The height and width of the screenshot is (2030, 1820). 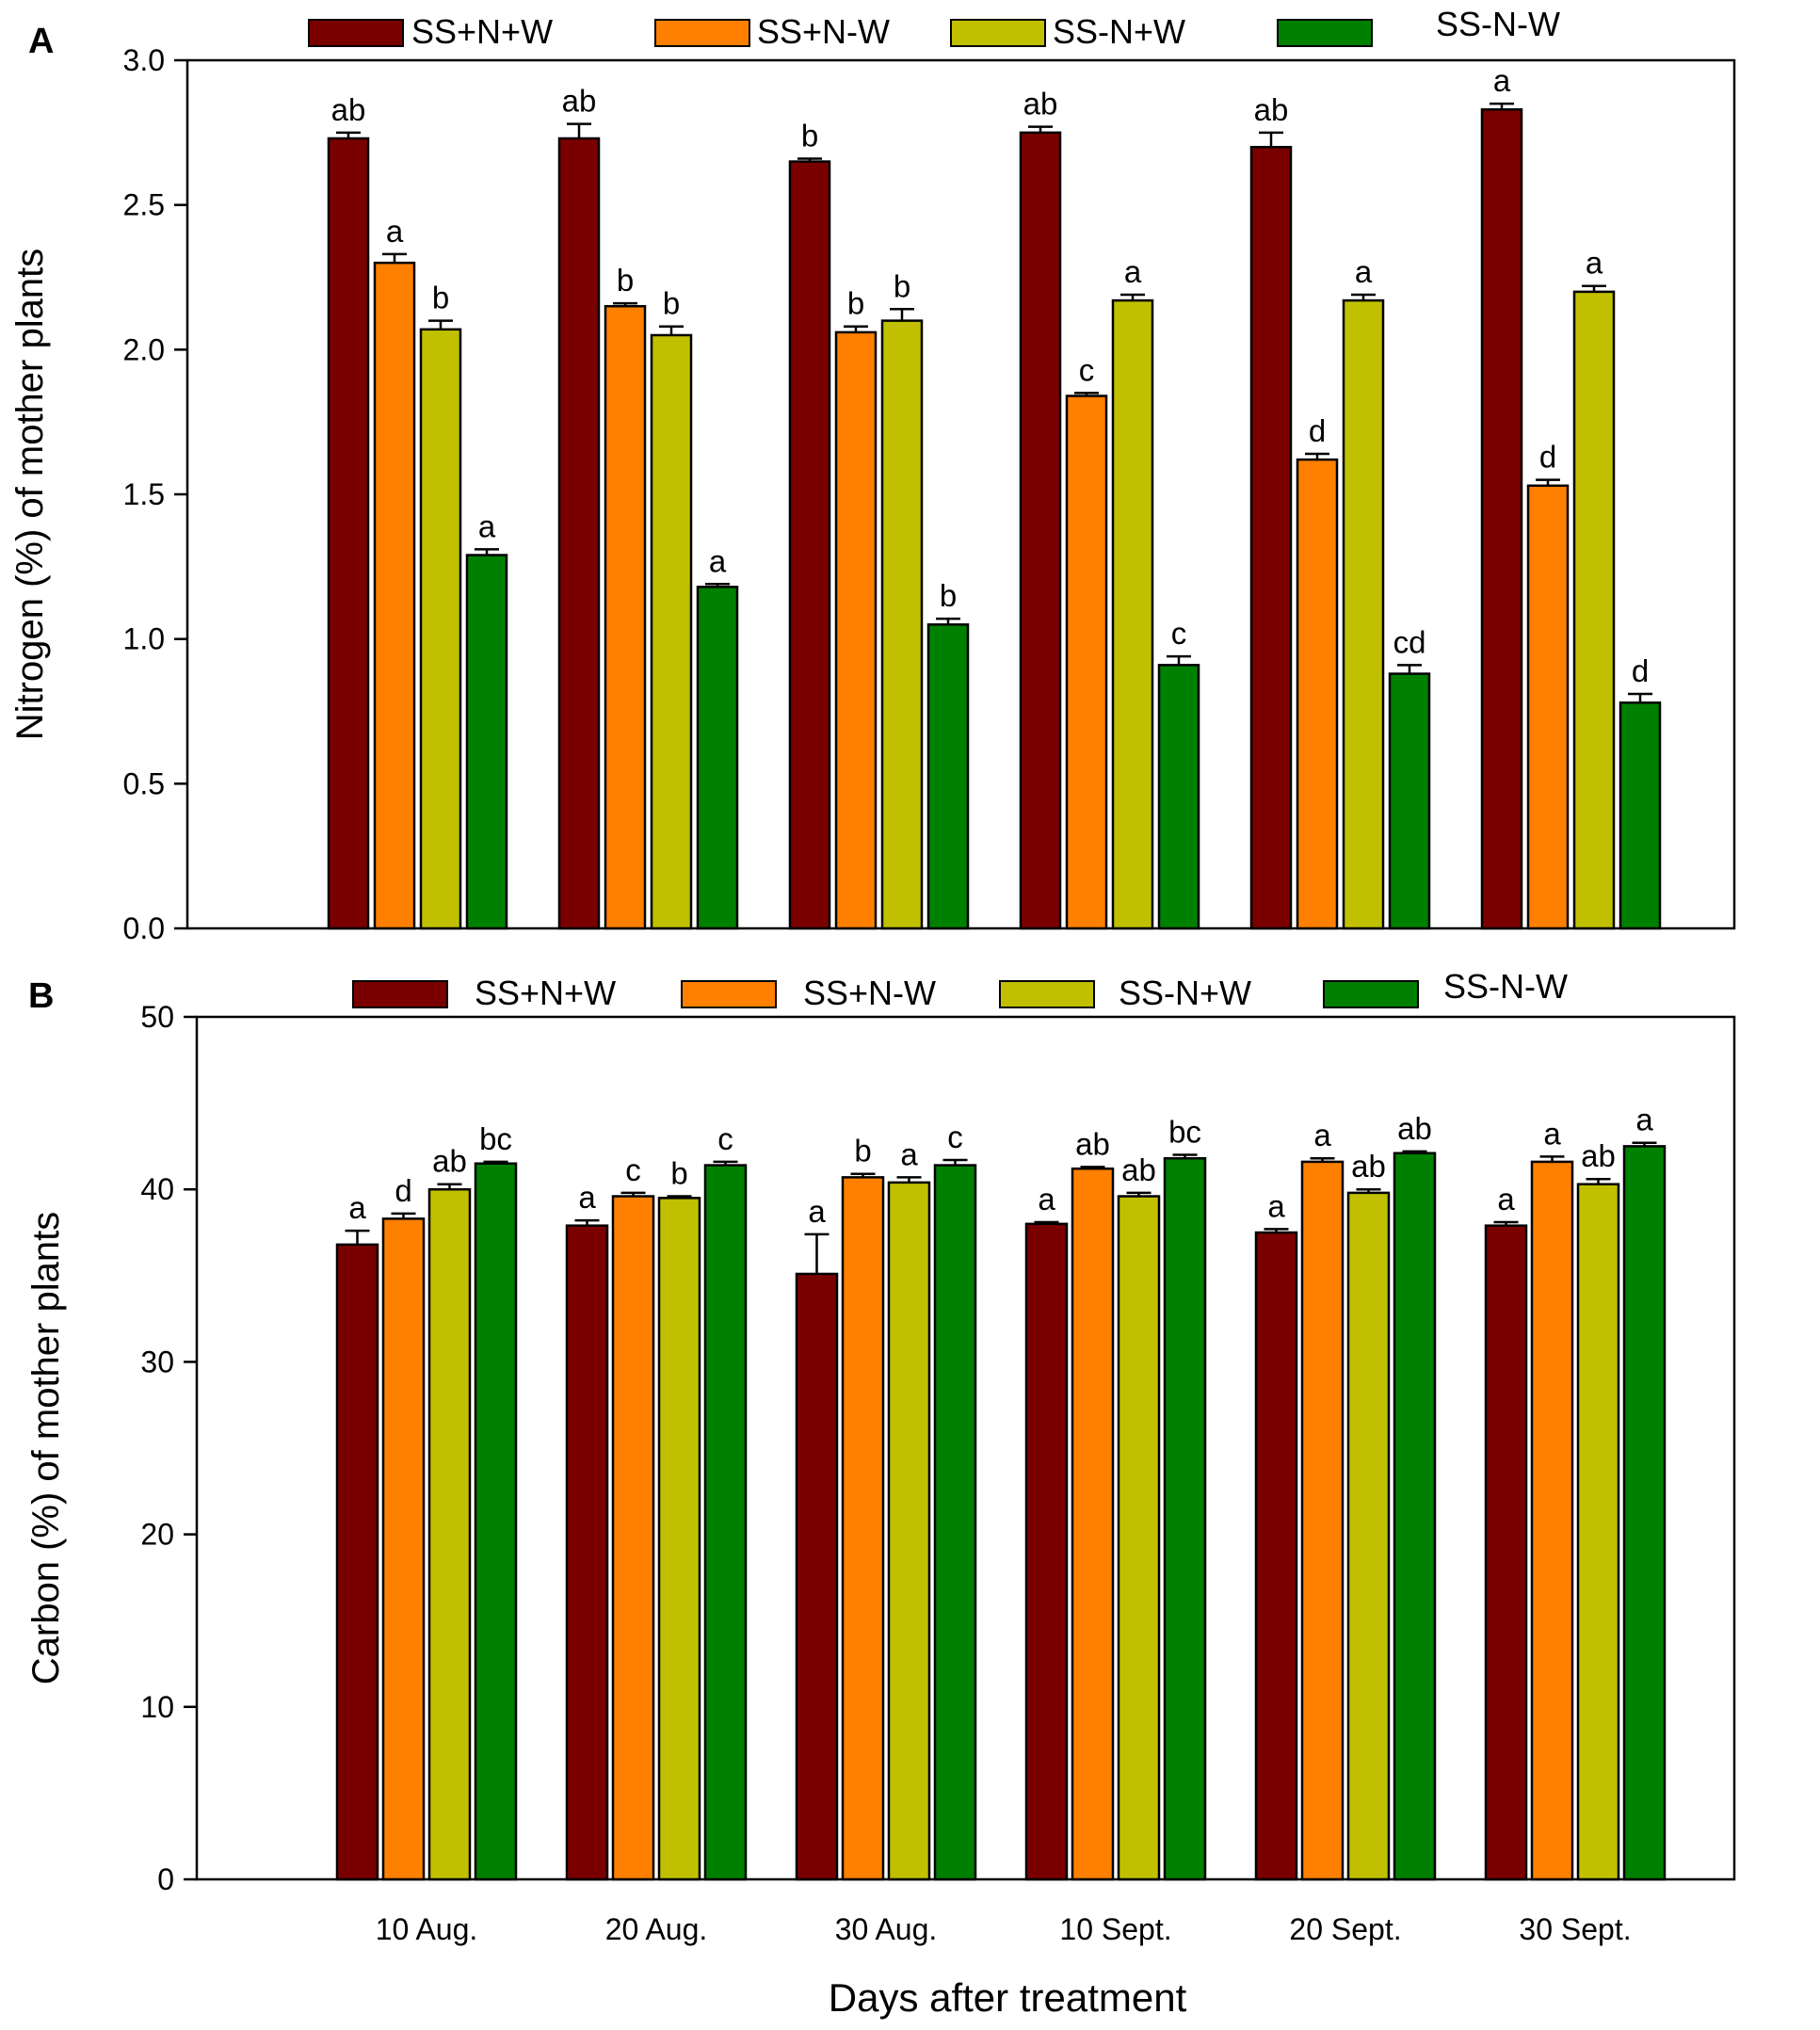 What do you see at coordinates (41, 41) in the screenshot?
I see `panel-letter: A` at bounding box center [41, 41].